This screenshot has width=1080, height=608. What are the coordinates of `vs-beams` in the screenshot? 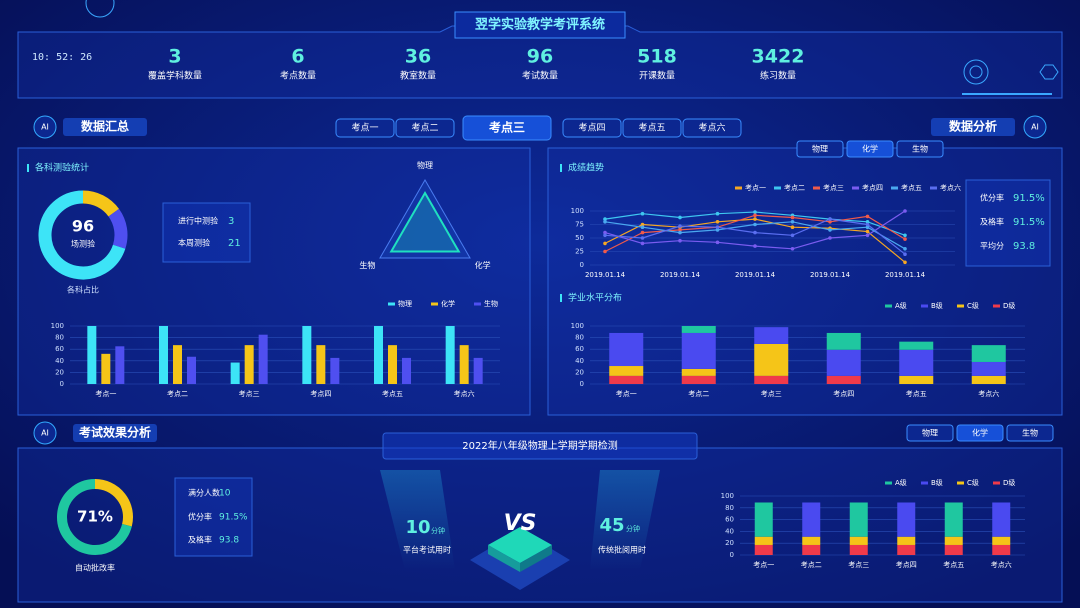 It's located at (520, 530).